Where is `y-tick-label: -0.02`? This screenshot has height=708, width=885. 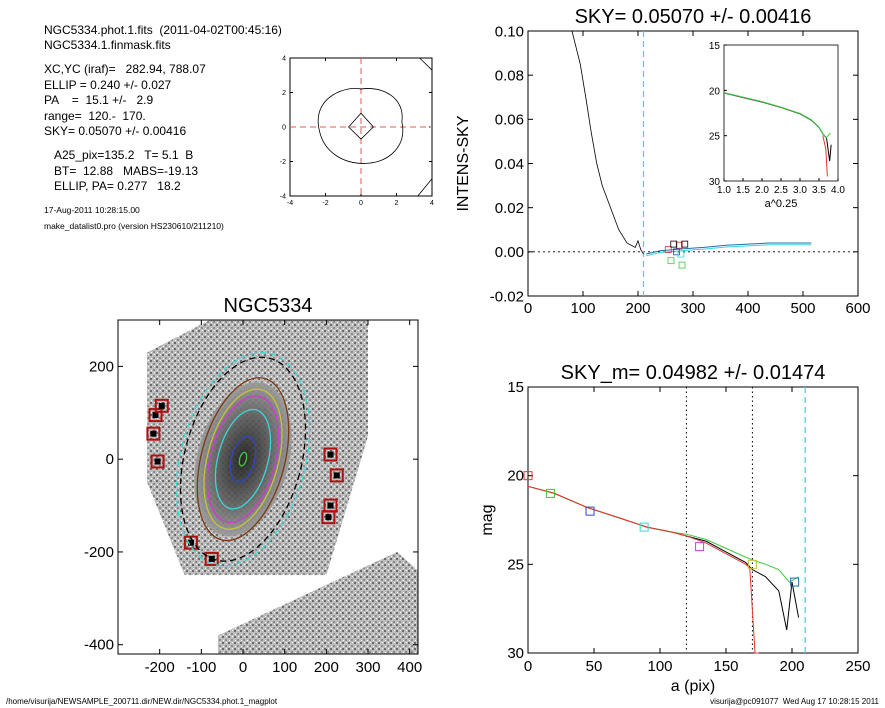
y-tick-label: -0.02 is located at coordinates (507, 296).